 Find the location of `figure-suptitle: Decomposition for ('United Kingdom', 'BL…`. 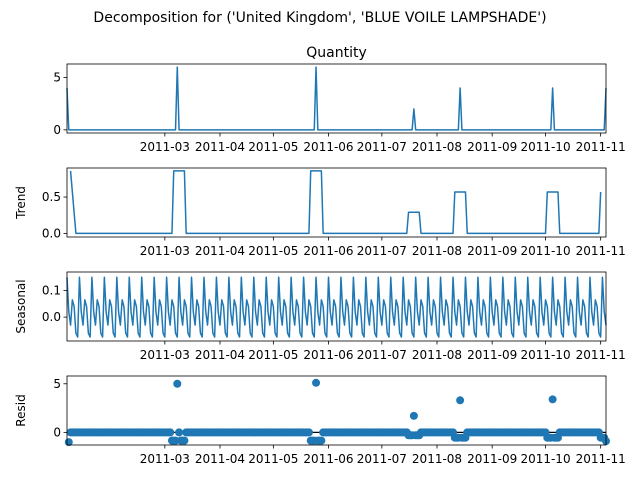

figure-suptitle: Decomposition for ('United Kingdom', 'BL… is located at coordinates (319, 18).